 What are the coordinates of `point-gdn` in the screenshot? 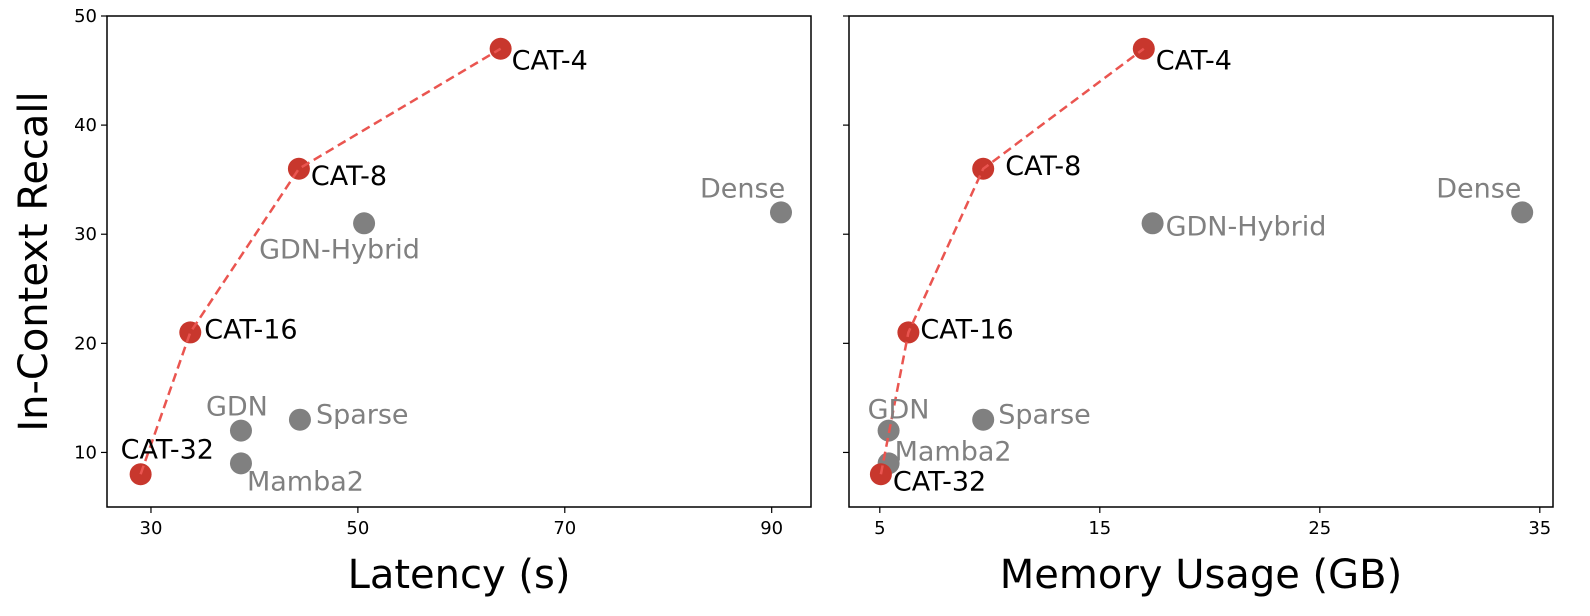 It's located at (240, 430).